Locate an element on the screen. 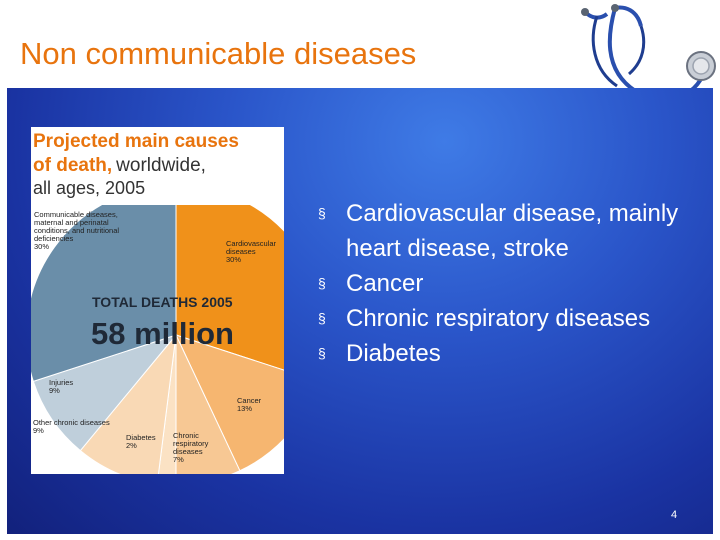 The width and height of the screenshot is (720, 540). page-number: 4 is located at coordinates (674, 515).